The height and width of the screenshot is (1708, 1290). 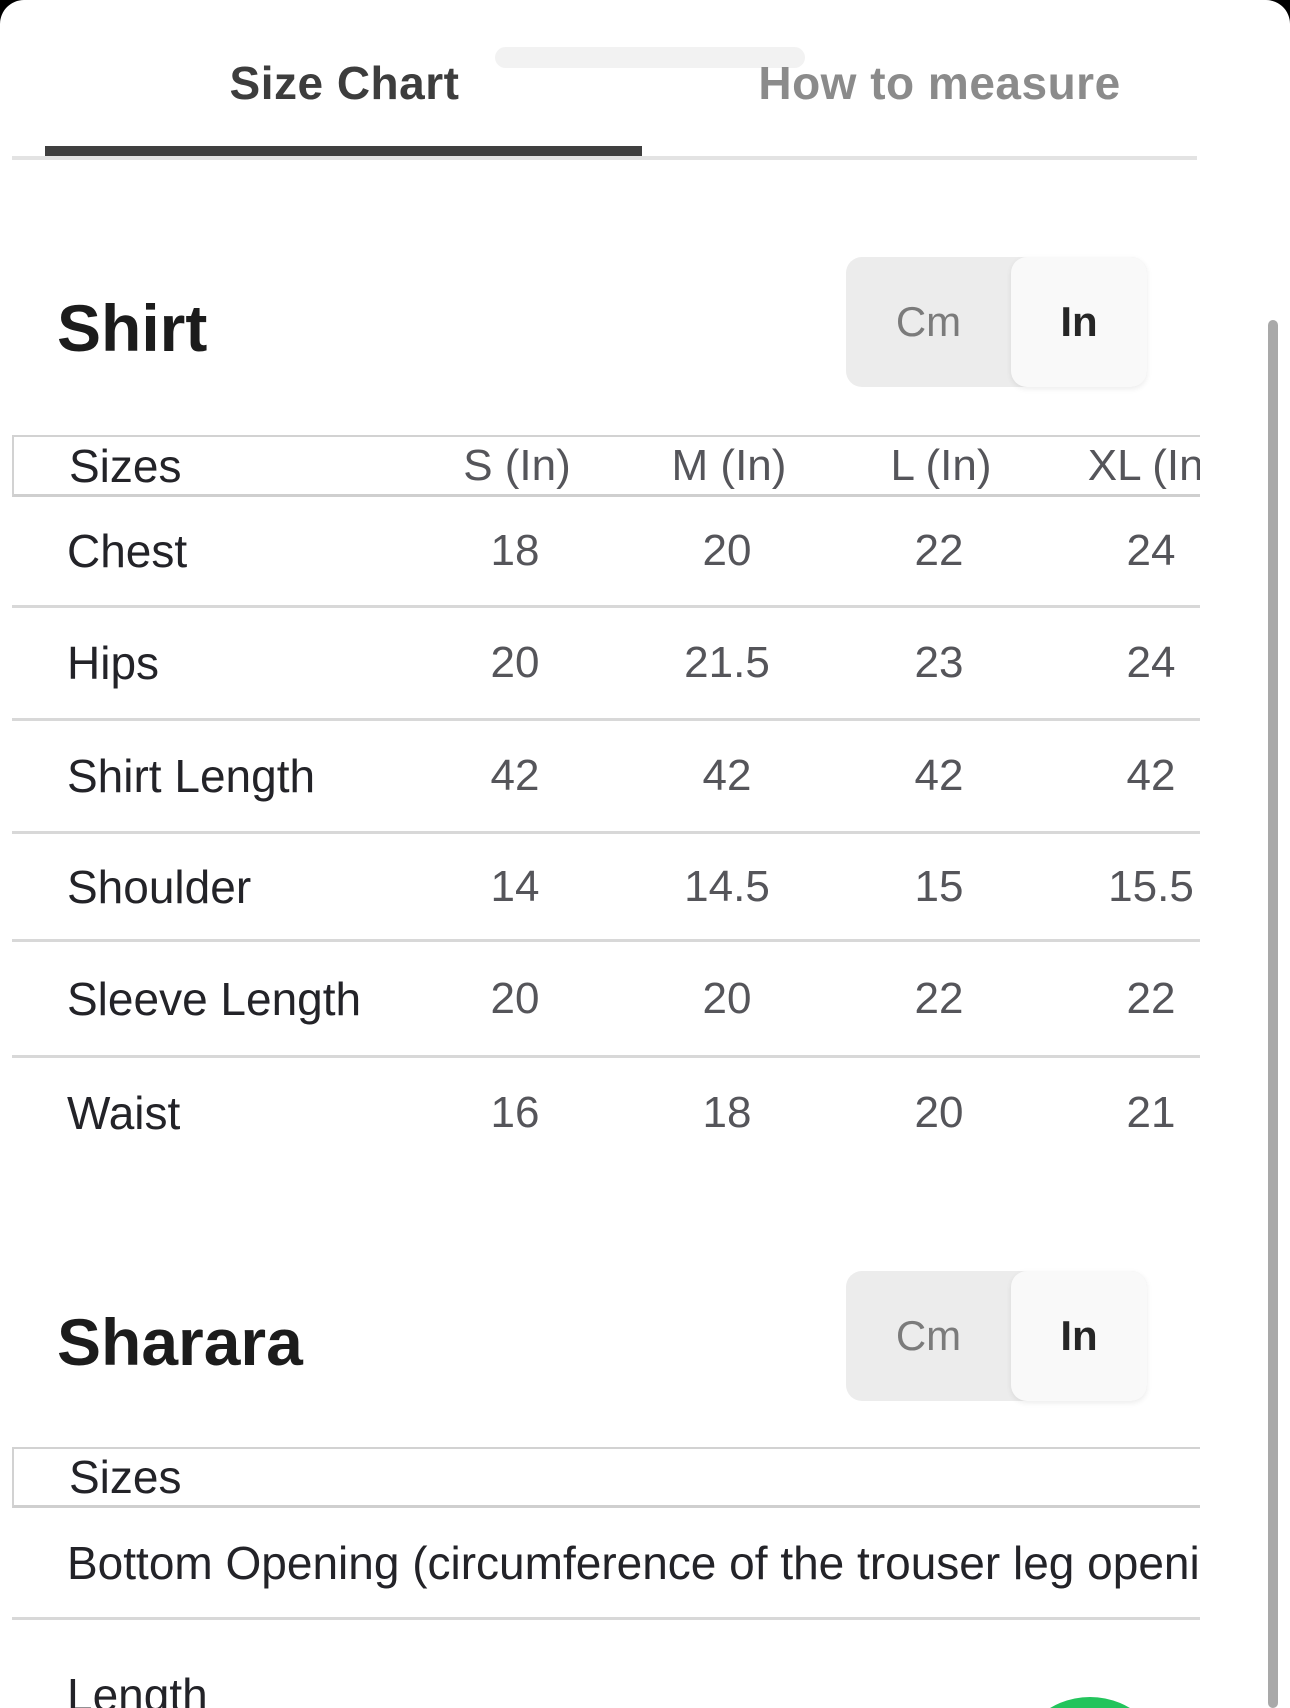 I want to click on floating-chat-button, so click(x=1090, y=1702).